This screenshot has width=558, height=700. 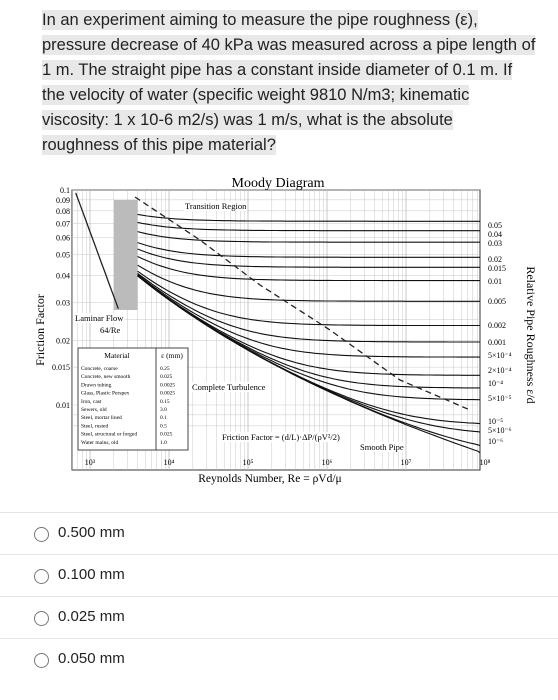 What do you see at coordinates (63, 223) in the screenshot?
I see `y-tick-label: 0.07` at bounding box center [63, 223].